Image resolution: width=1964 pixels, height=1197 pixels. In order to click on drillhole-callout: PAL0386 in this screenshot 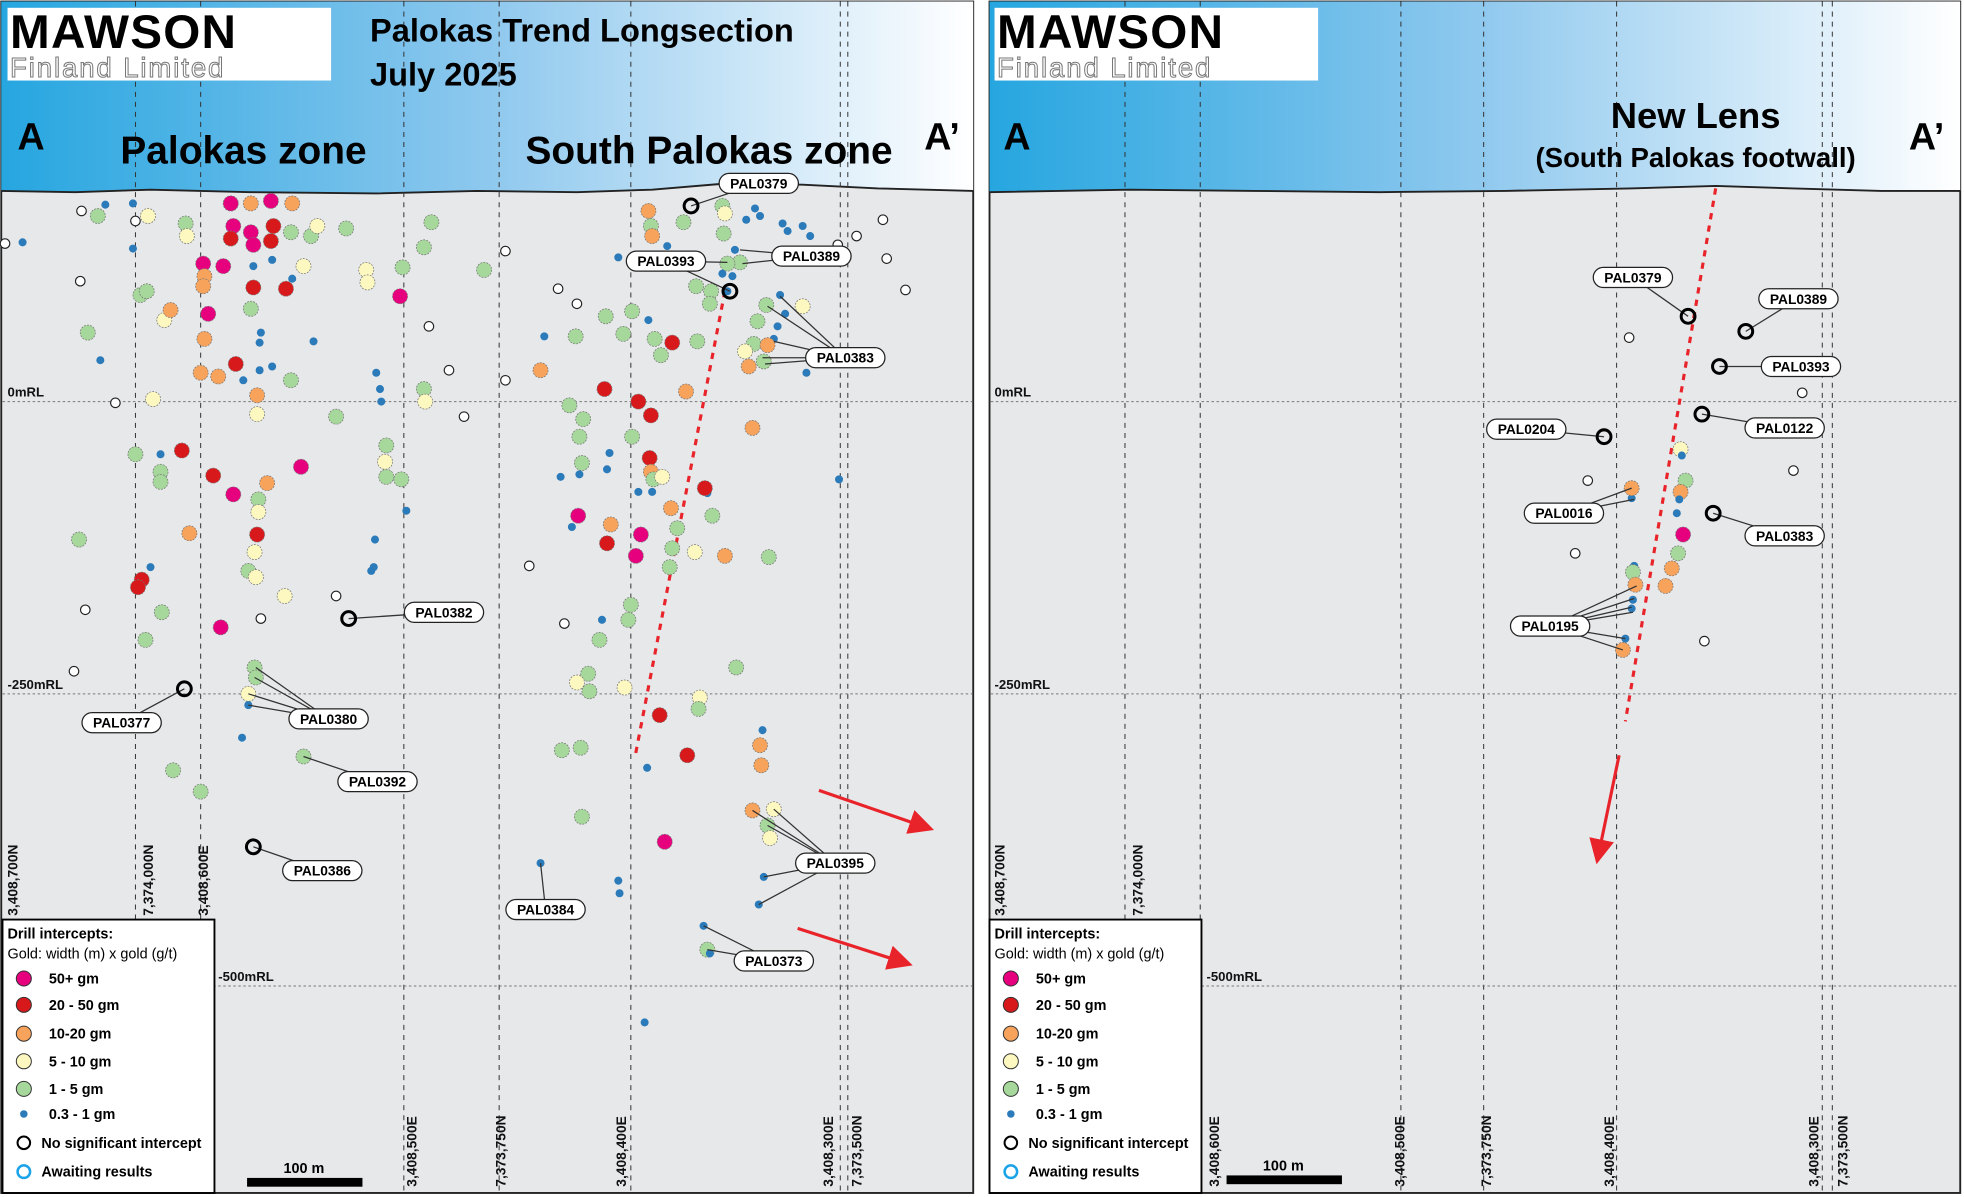, I will do `click(303, 860)`.